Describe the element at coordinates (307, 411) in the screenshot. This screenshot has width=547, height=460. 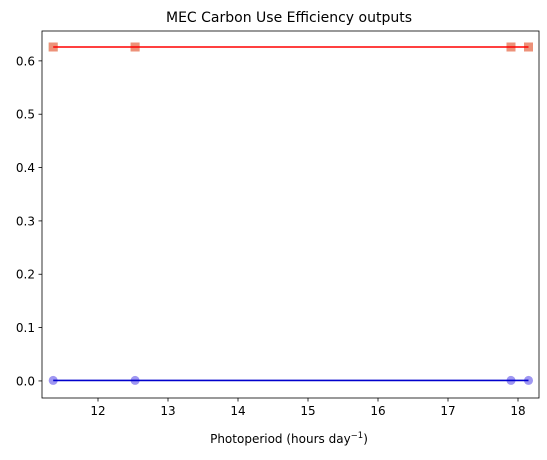
I see `x-tick-label: 15` at that location.